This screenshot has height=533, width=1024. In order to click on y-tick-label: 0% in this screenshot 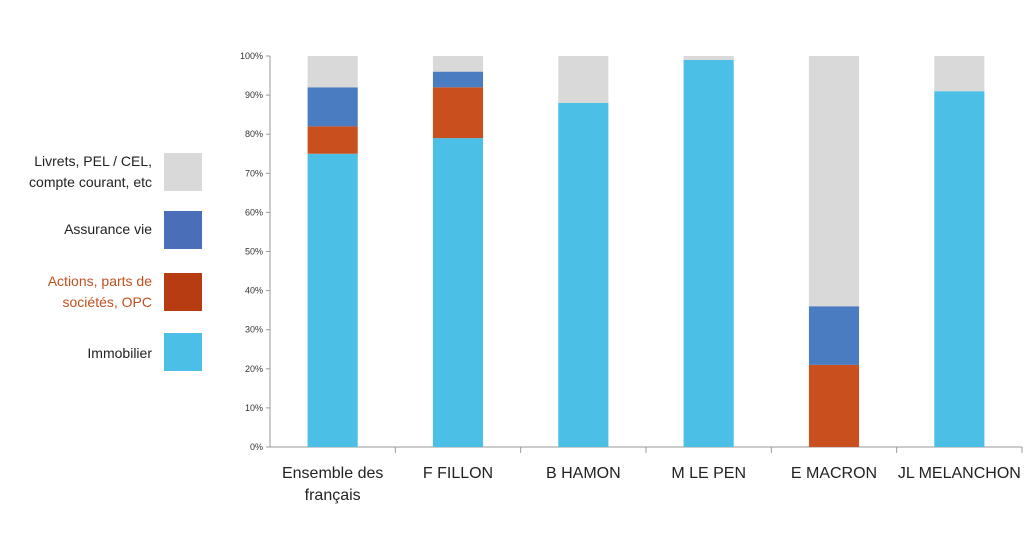, I will do `click(256, 447)`.